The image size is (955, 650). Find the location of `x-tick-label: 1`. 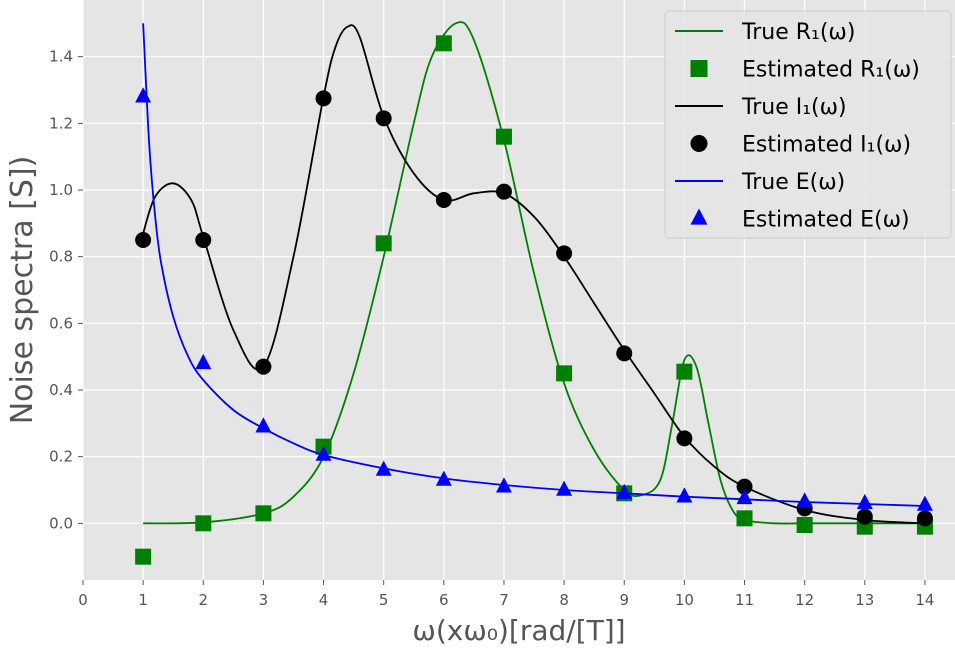

x-tick-label: 1 is located at coordinates (143, 600).